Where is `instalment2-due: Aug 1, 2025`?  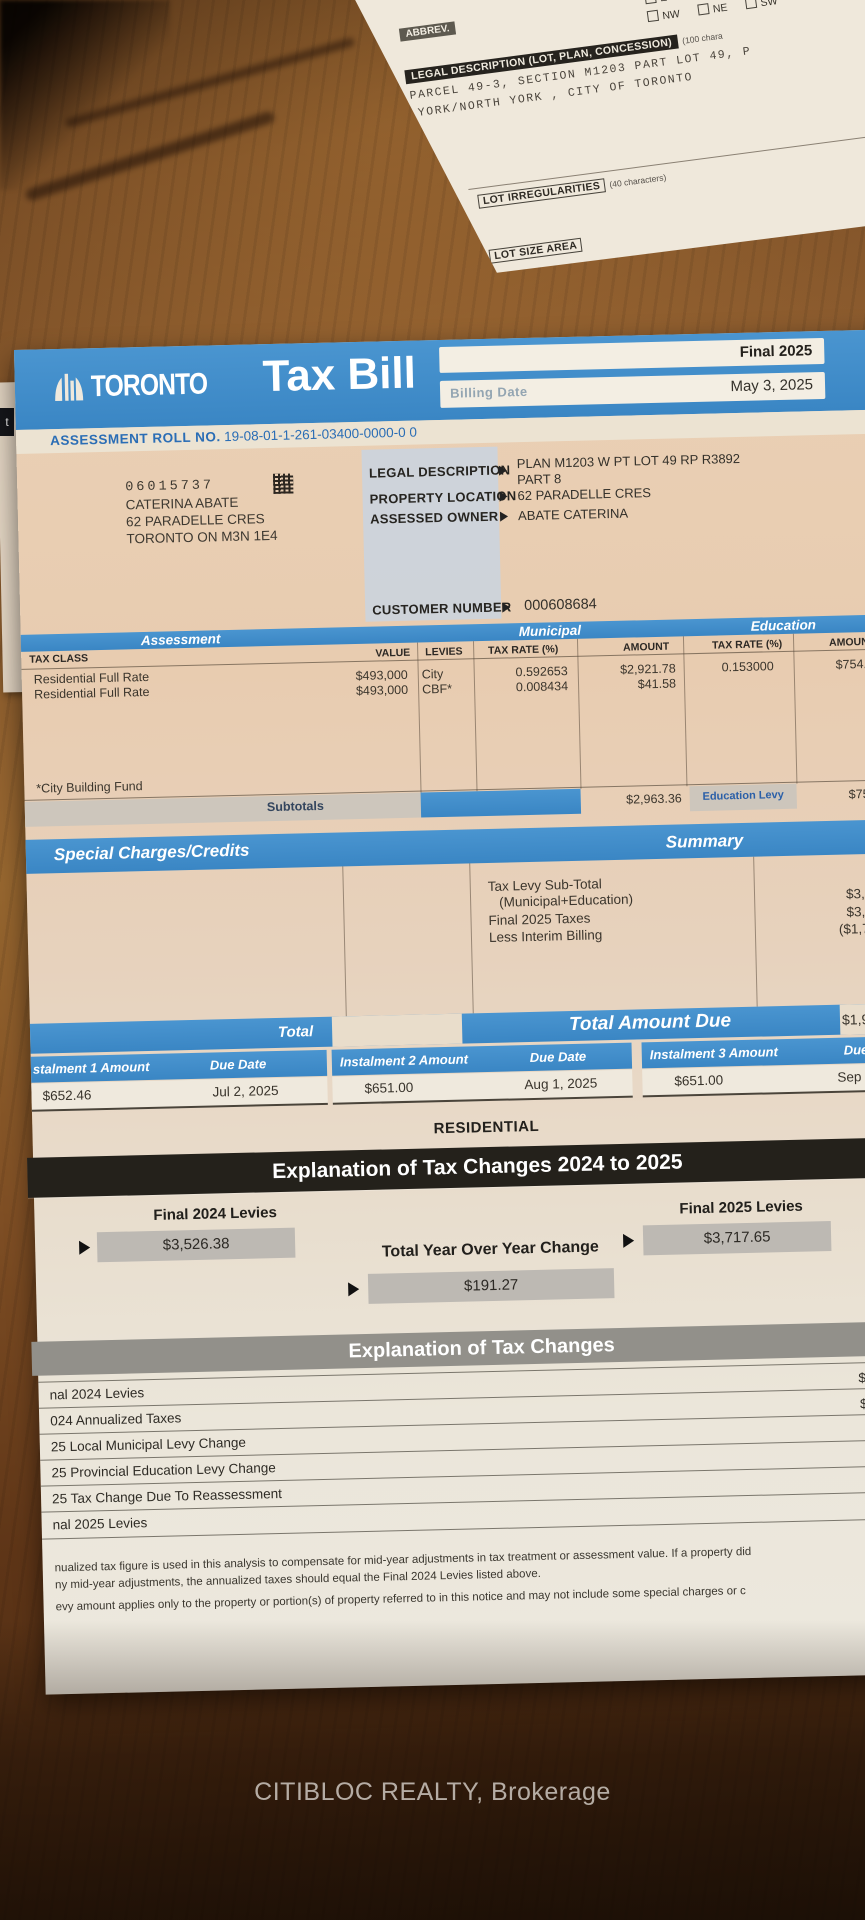
instalment2-due: Aug 1, 2025 is located at coordinates (561, 1084).